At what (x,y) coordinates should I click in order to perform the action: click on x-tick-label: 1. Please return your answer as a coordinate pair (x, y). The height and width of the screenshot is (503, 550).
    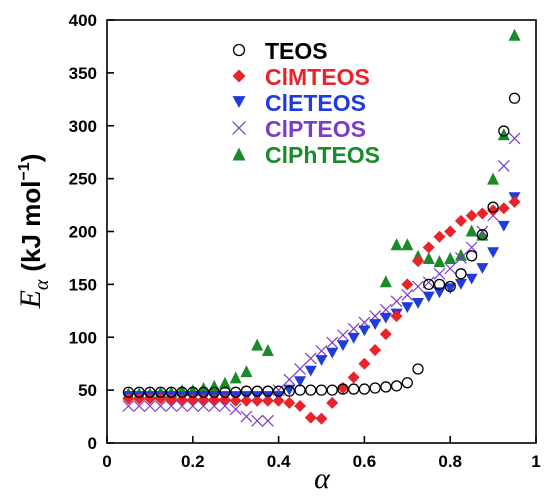
    Looking at the image, I should click on (535, 461).